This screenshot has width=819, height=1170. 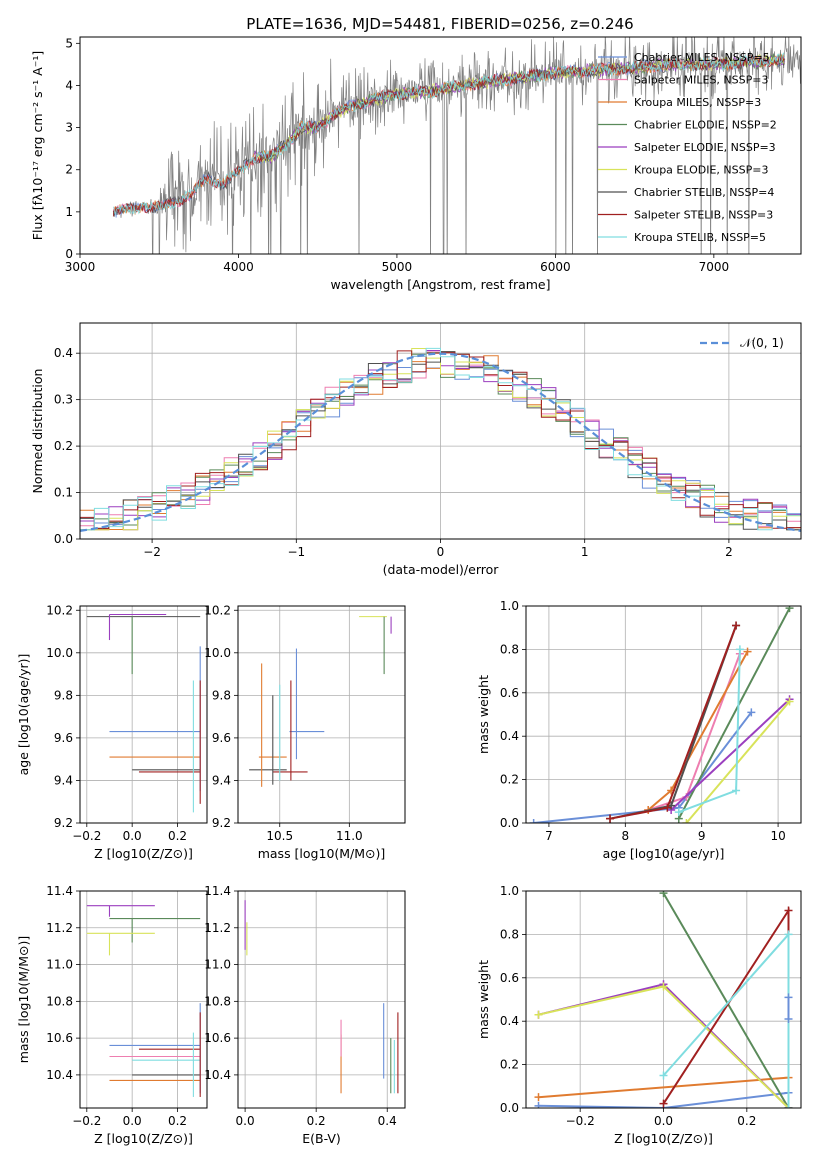 What do you see at coordinates (509, 978) in the screenshot?
I see `y-tick-label: 0.6` at bounding box center [509, 978].